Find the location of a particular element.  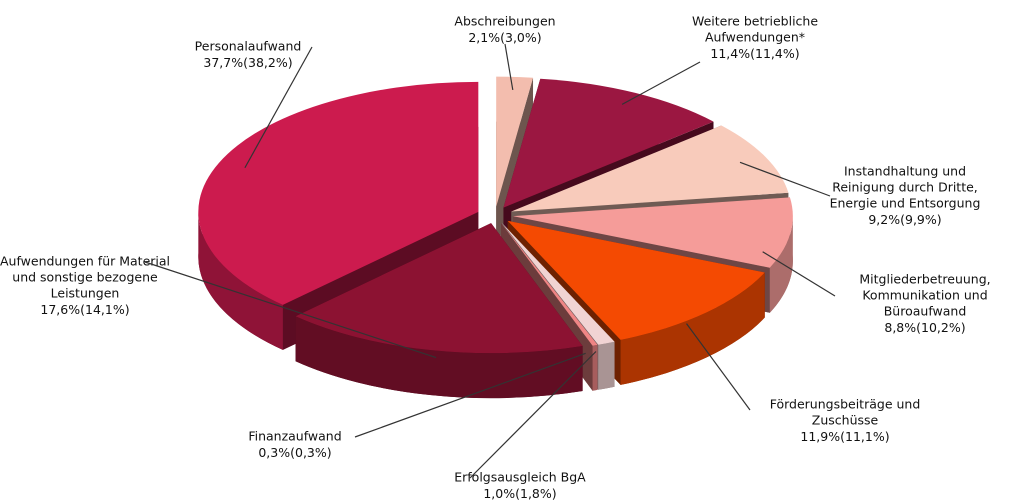

category-label: Aufwendungen* is located at coordinates (755, 37).